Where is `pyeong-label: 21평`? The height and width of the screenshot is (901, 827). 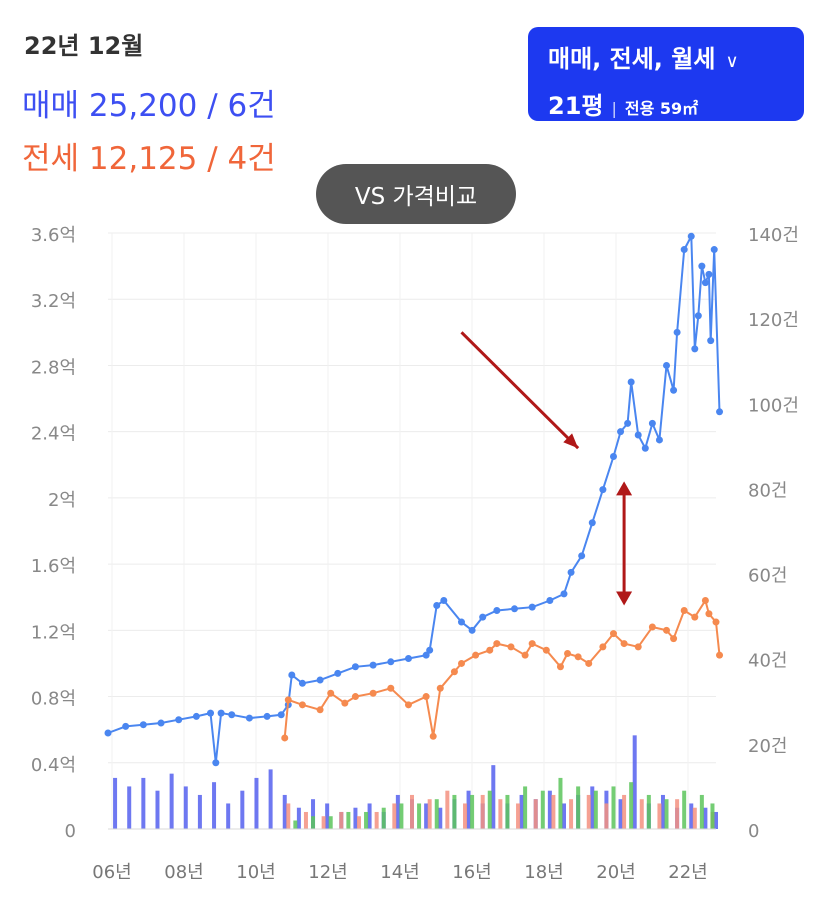
pyeong-label: 21평 is located at coordinates (576, 106).